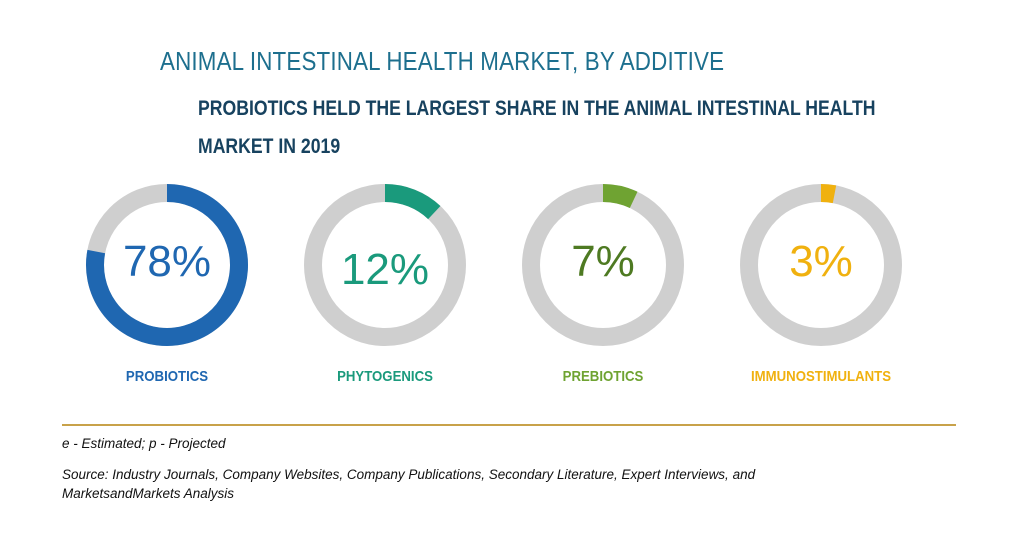 This screenshot has width=1024, height=555. I want to click on footer-divider, so click(509, 425).